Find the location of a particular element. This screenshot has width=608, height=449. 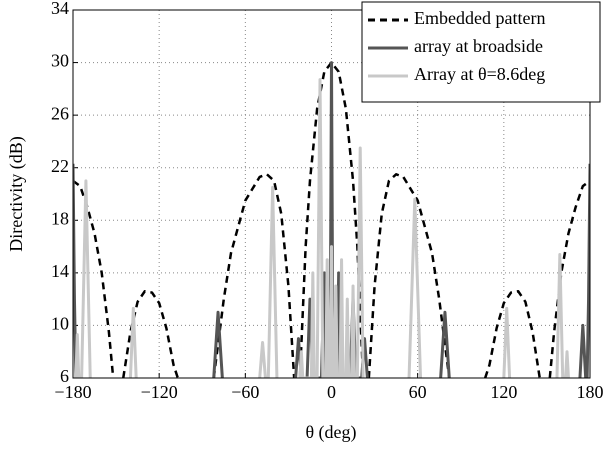

x-tick-label: −60 is located at coordinates (245, 392).